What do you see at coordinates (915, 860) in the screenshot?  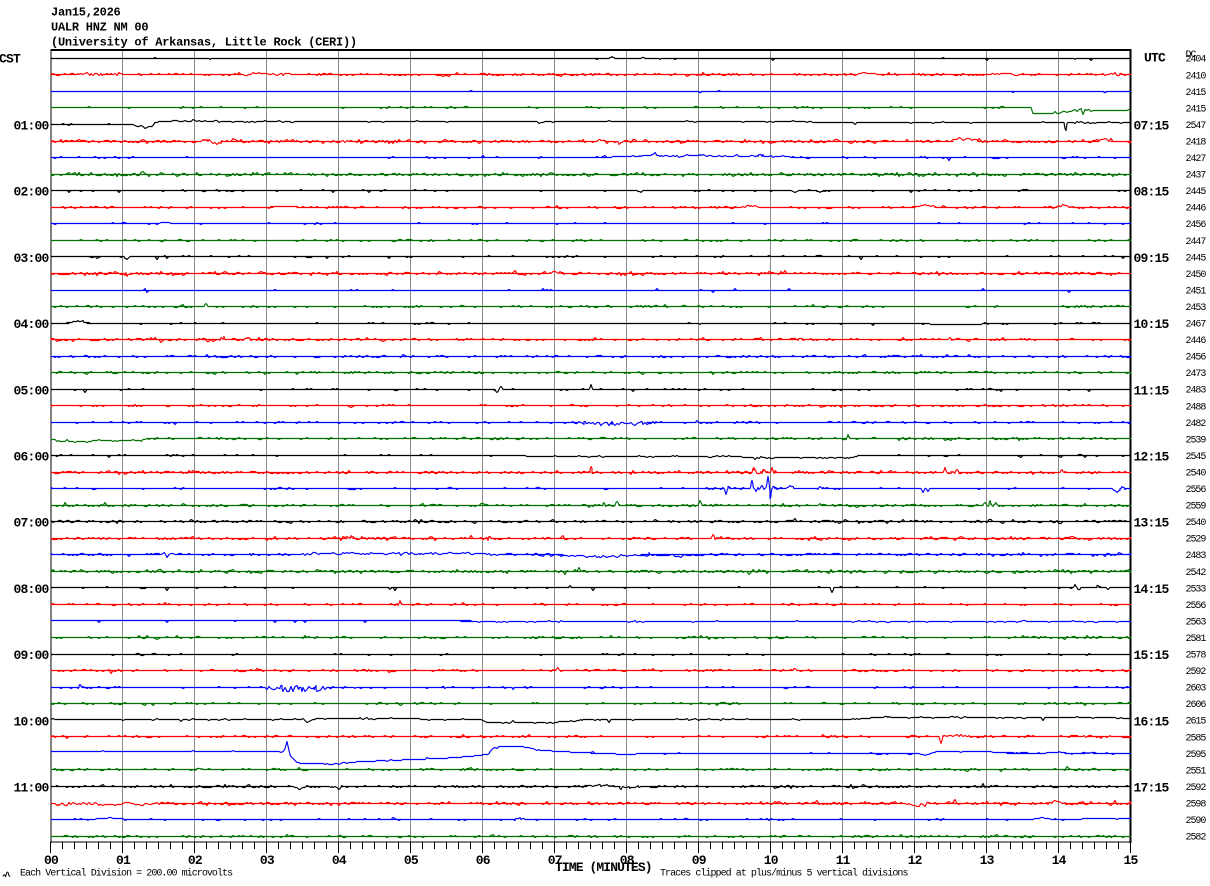 I see `svg-text: 12` at bounding box center [915, 860].